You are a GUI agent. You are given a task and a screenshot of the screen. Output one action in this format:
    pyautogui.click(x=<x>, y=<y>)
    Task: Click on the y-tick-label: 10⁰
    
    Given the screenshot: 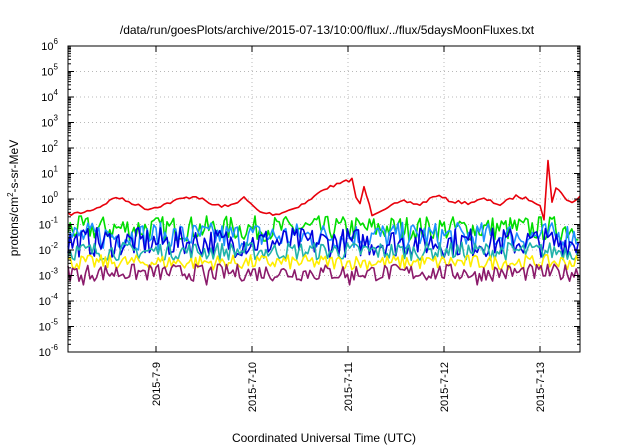 What is the action you would take?
    pyautogui.click(x=49, y=198)
    